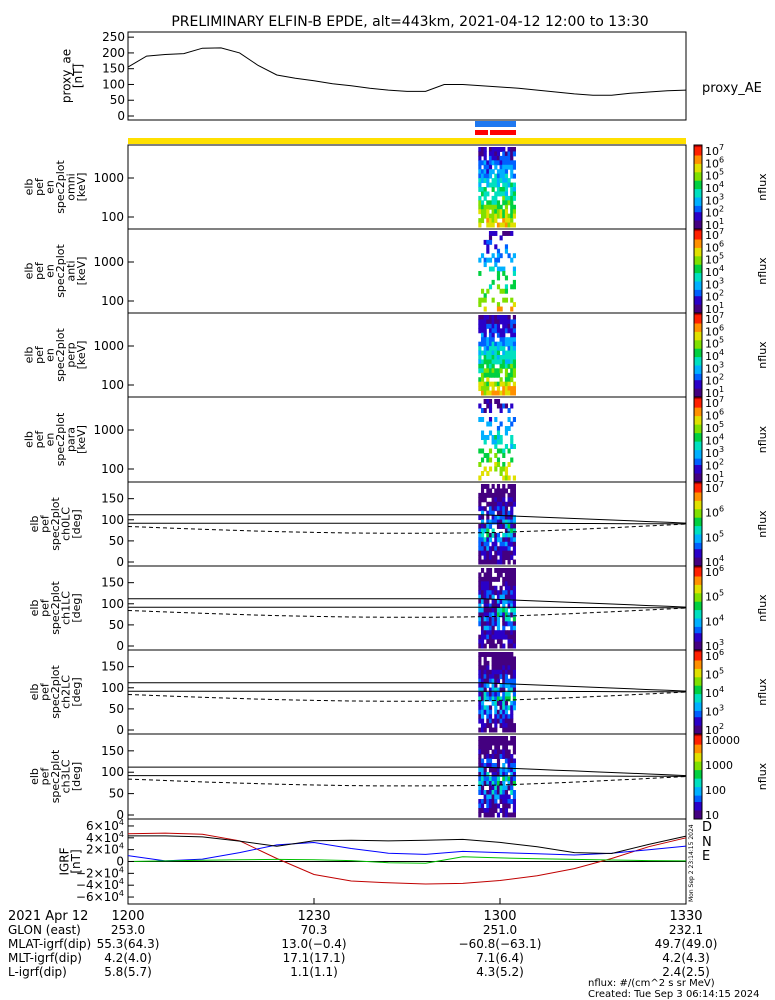  Describe the element at coordinates (714, 571) in the screenshot. I see `colorbar-tick-label: 10⁶` at that location.